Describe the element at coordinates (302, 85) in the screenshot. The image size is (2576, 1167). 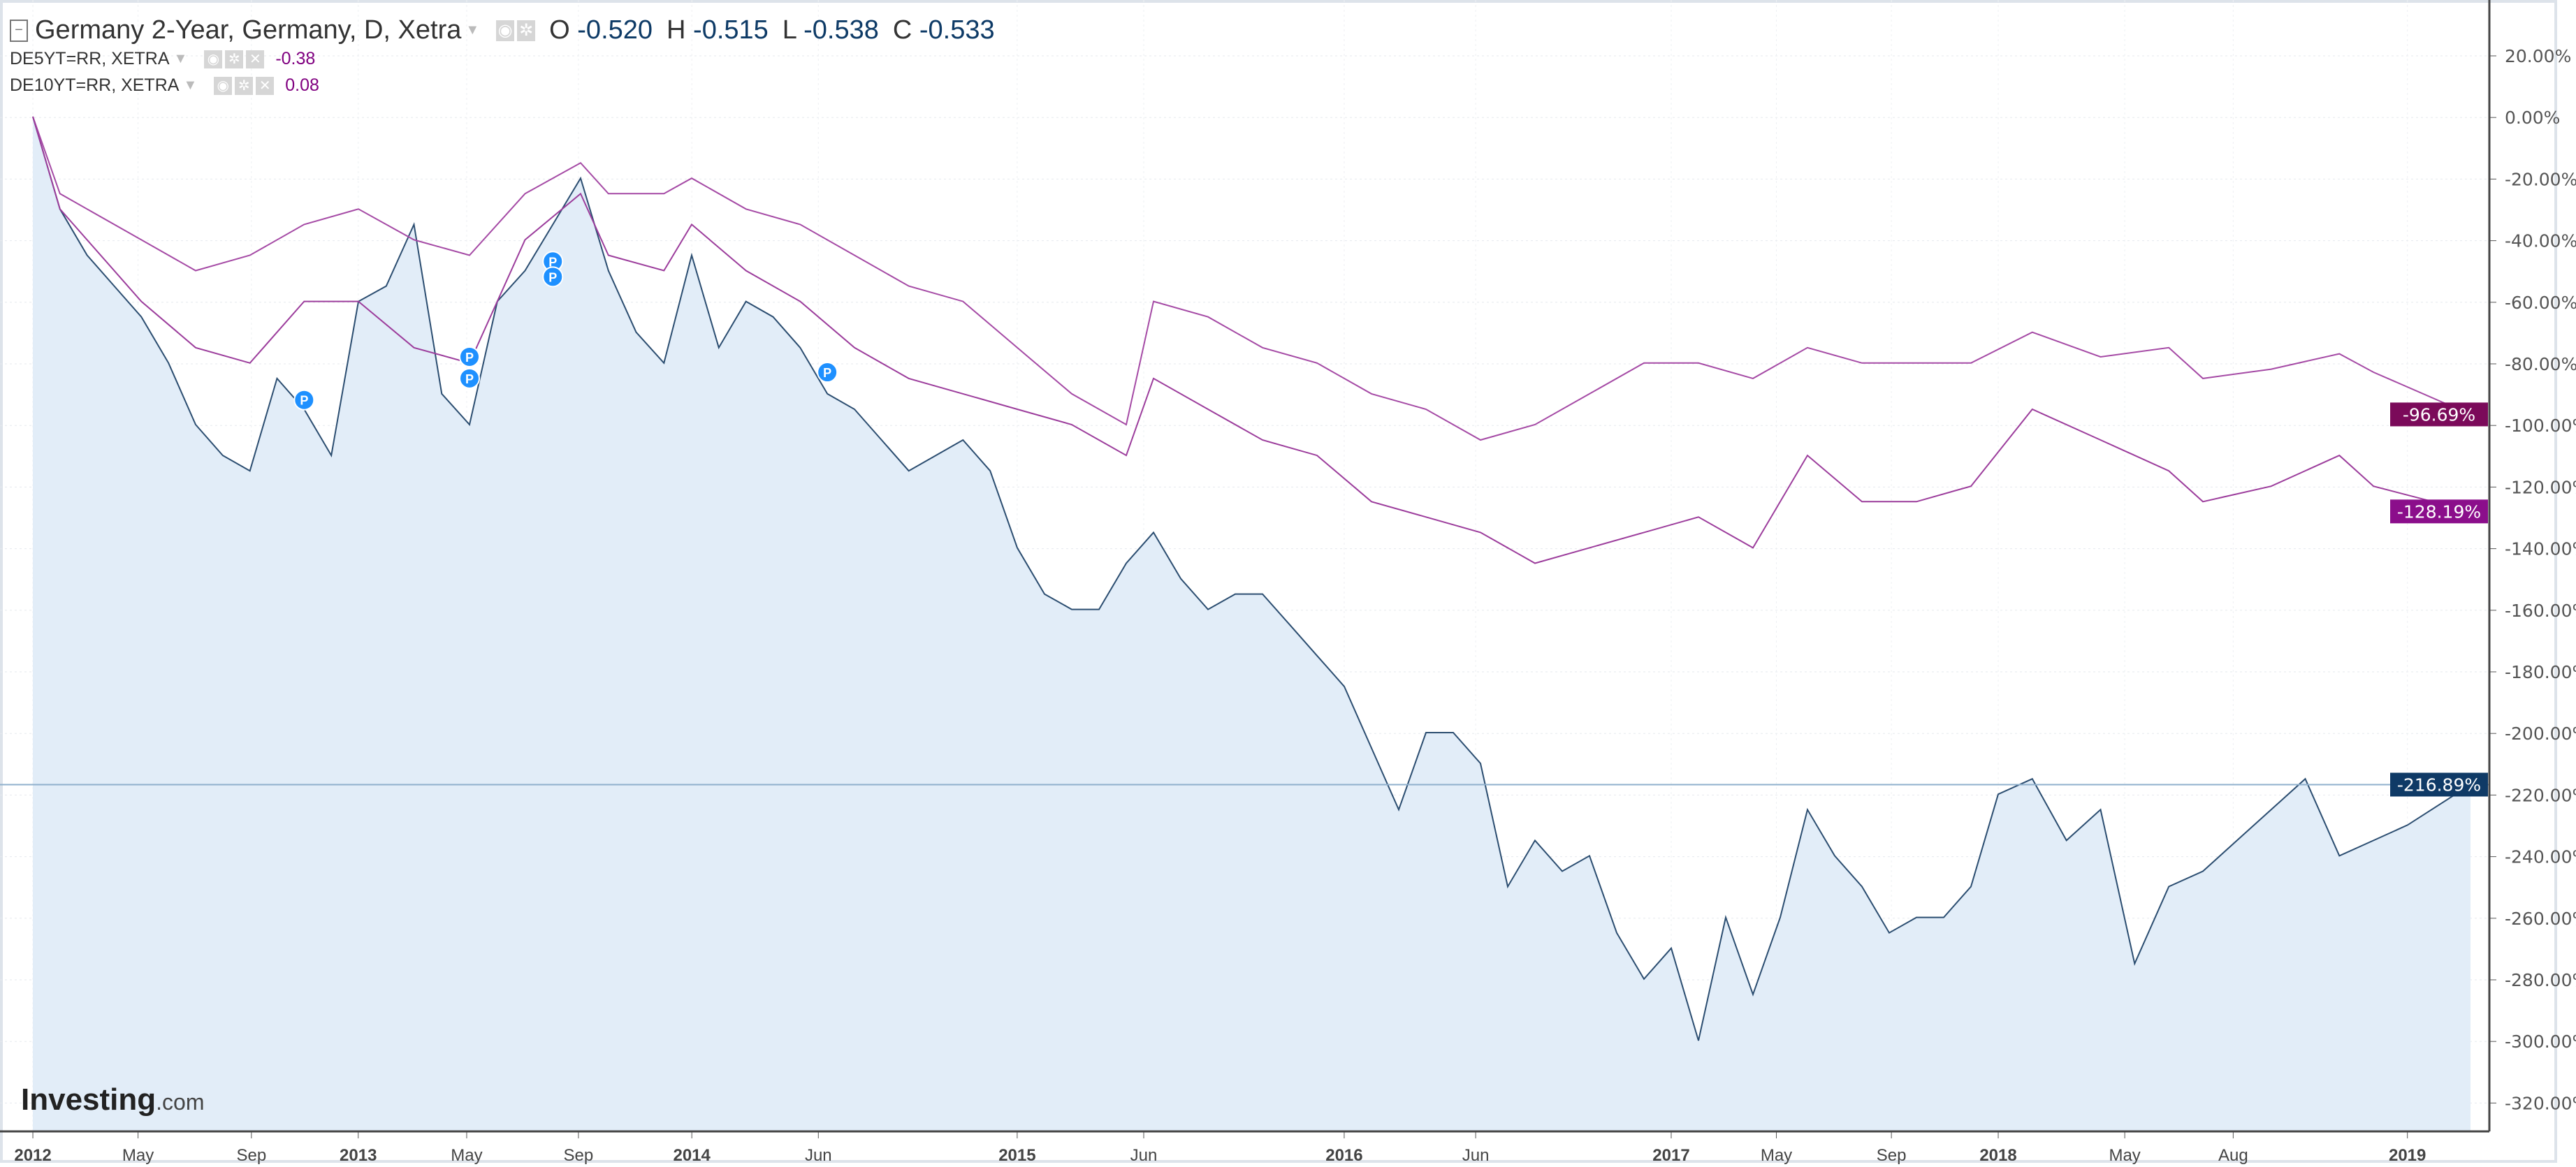
I see `overlay-value: 0.08` at that location.